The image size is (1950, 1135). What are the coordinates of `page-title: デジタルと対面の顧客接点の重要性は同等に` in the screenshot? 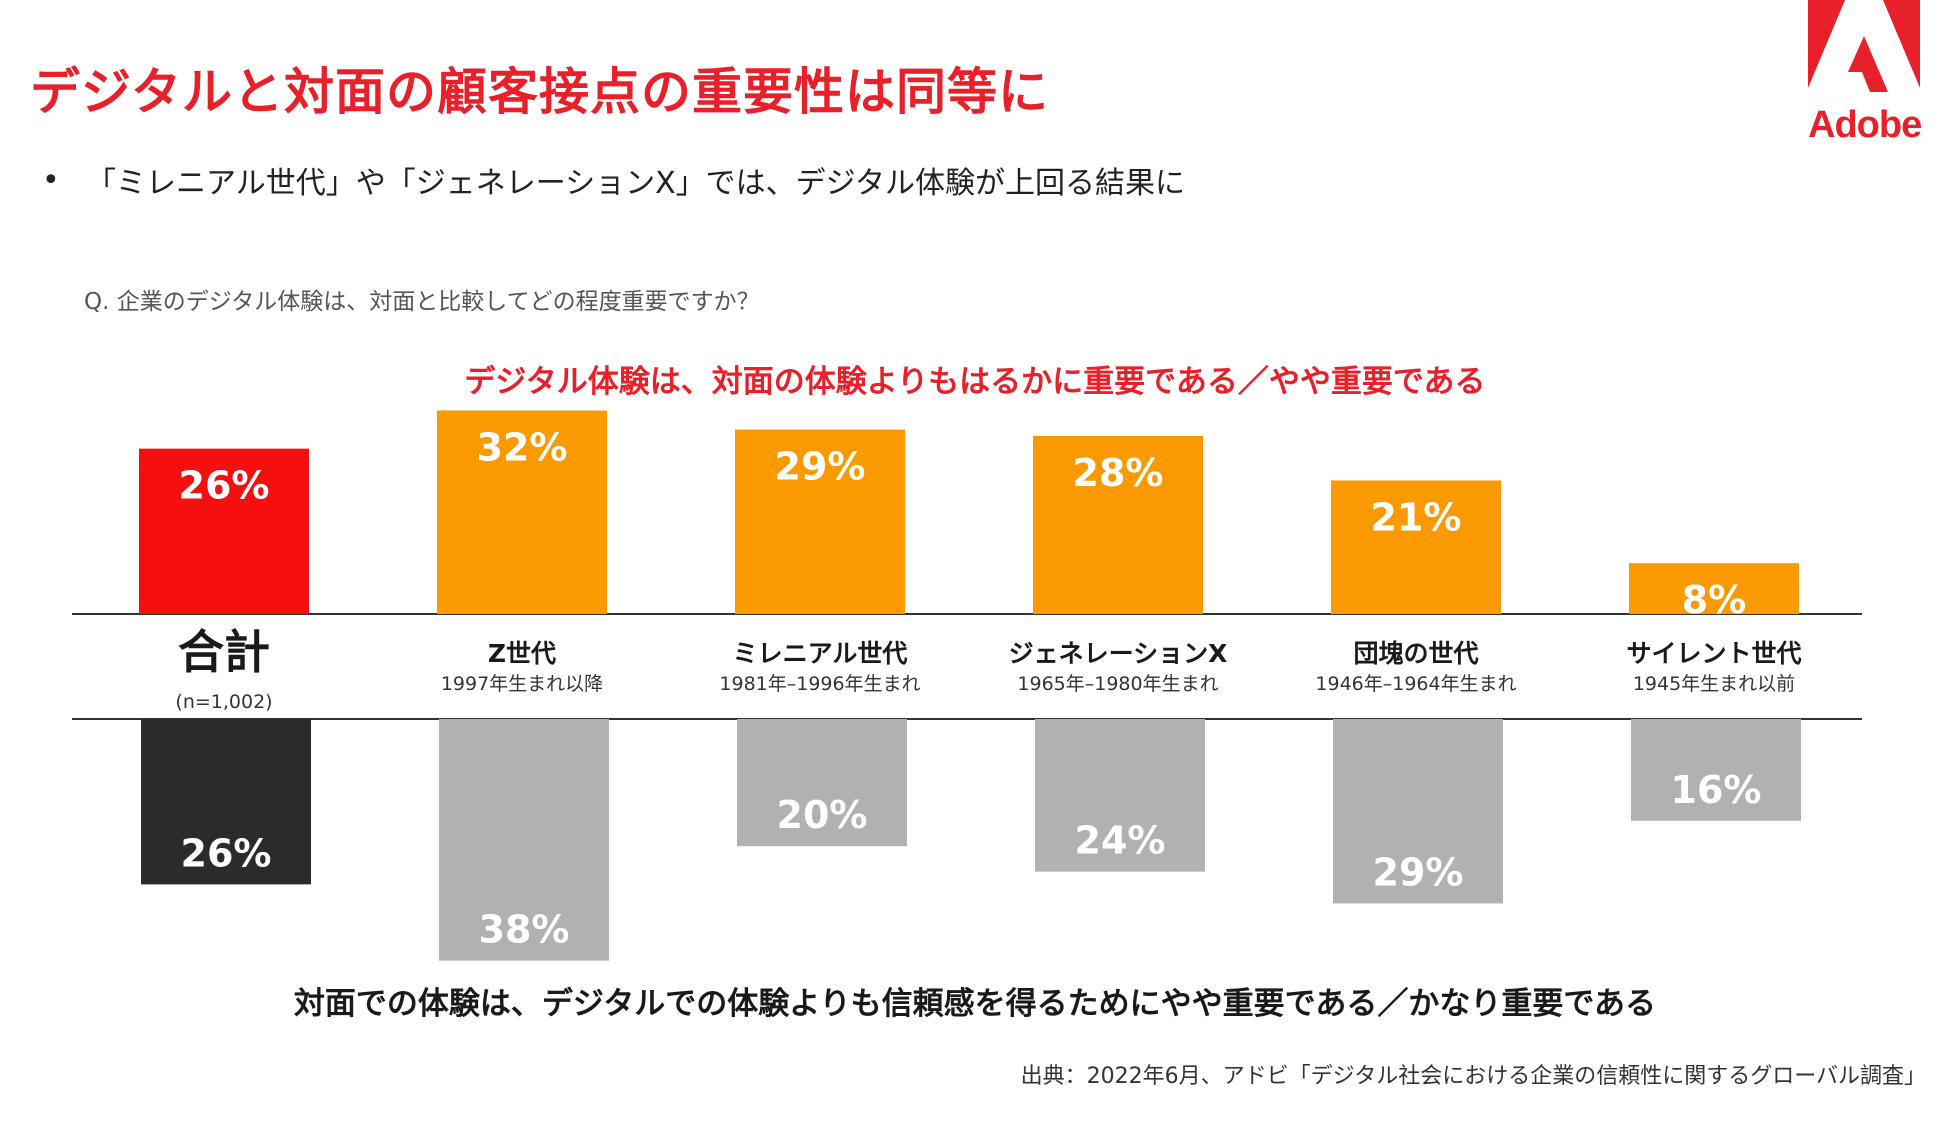 It's located at (539, 92).